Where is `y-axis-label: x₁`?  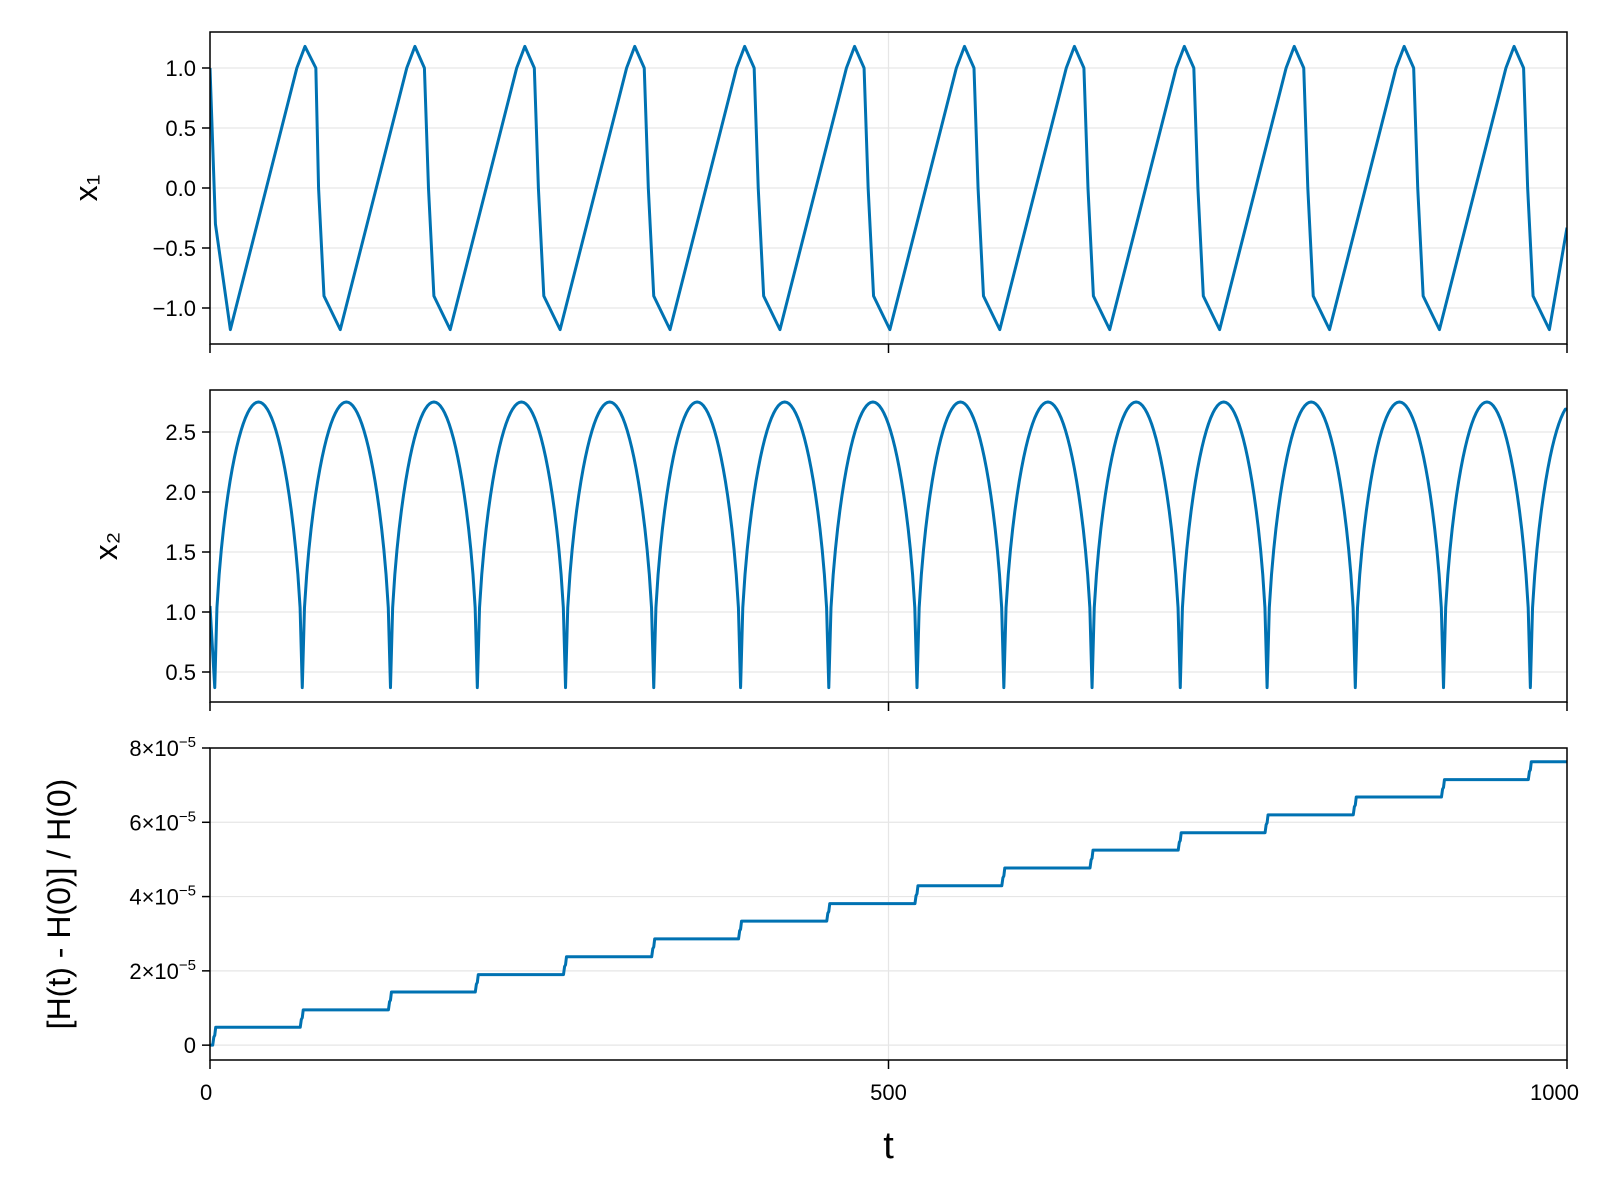 y-axis-label: x₁ is located at coordinates (86, 188).